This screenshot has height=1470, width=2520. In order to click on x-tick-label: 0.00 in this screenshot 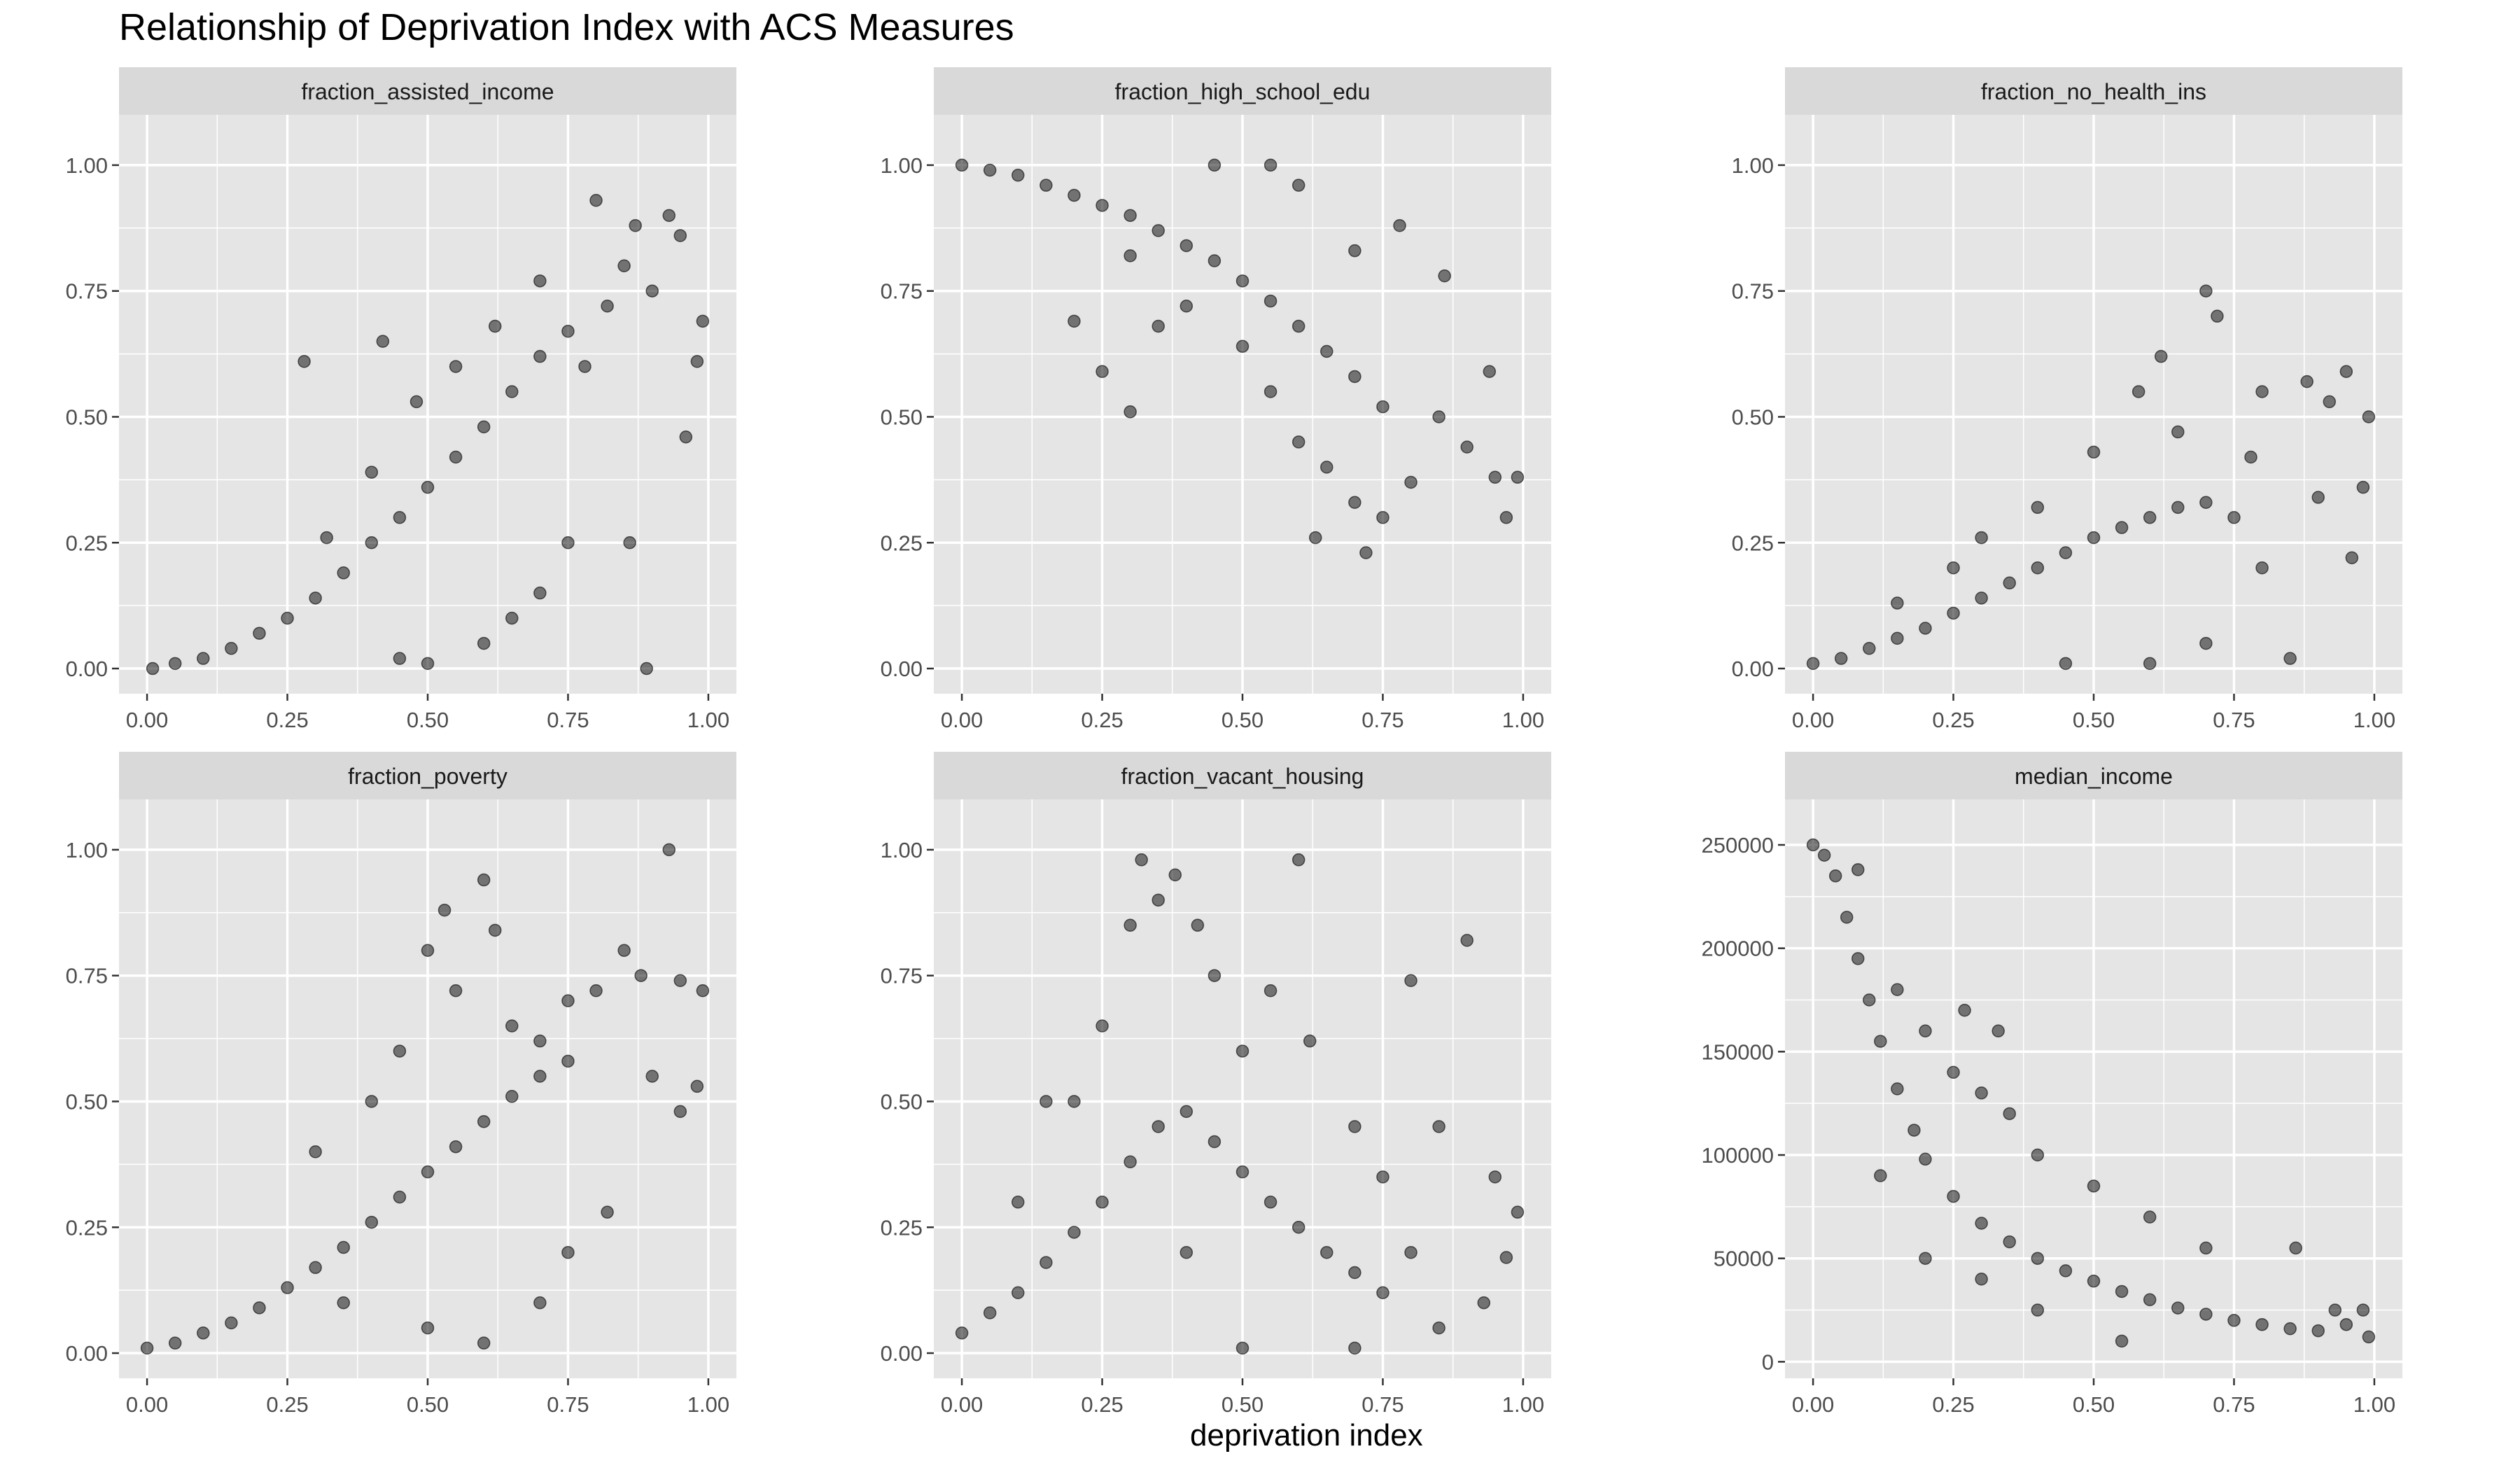, I will do `click(962, 1404)`.